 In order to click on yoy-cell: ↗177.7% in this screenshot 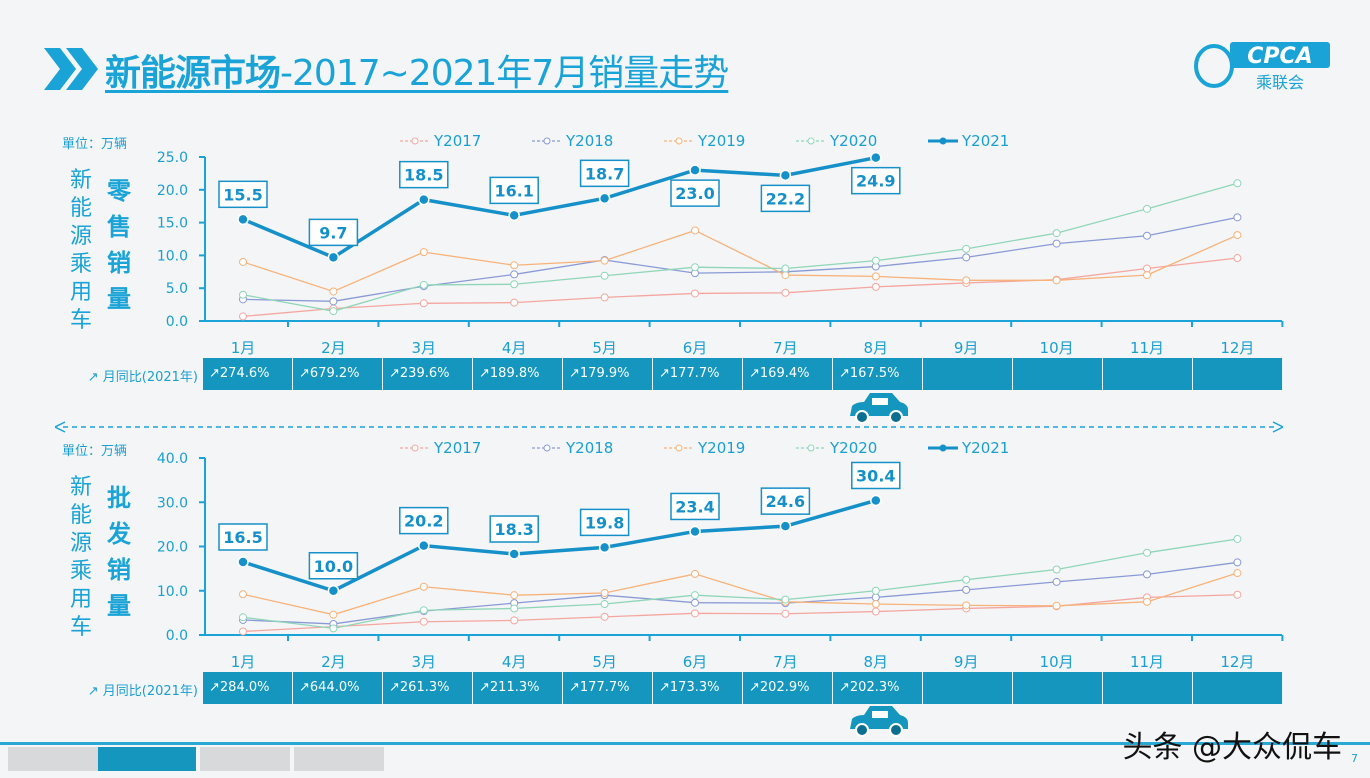, I will do `click(698, 374)`.